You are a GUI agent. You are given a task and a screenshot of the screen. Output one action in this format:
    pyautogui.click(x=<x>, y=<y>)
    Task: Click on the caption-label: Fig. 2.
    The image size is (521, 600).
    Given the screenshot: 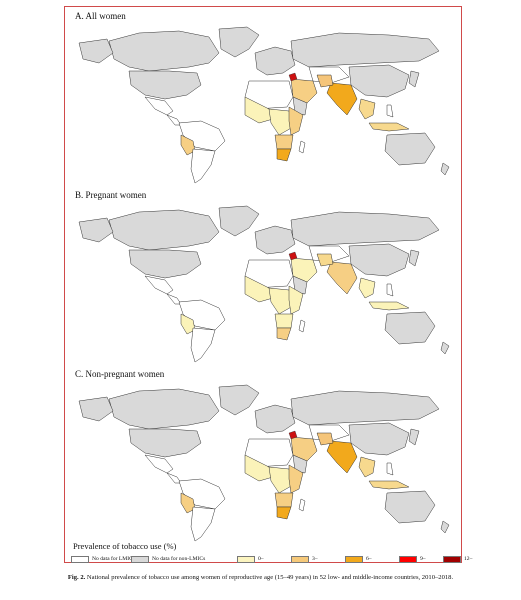 What is the action you would take?
    pyautogui.click(x=76, y=577)
    